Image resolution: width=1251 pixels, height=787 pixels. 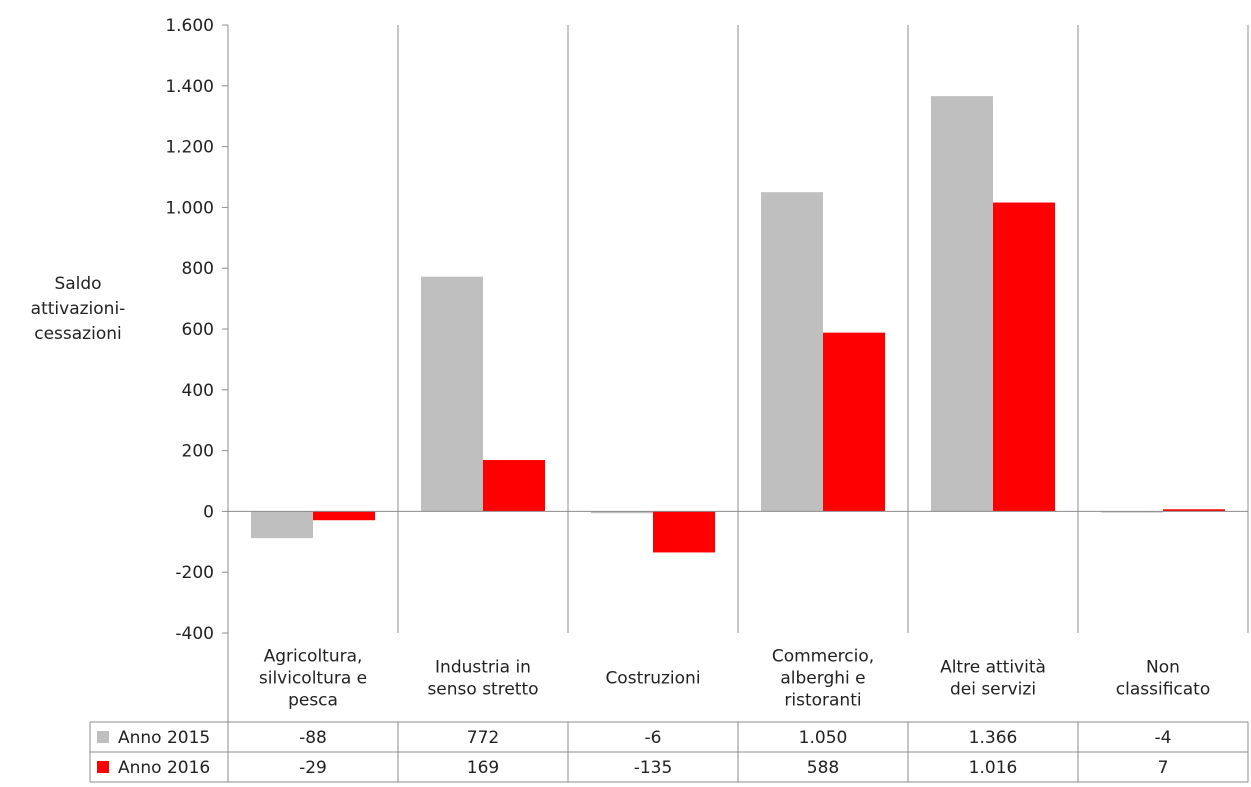 What do you see at coordinates (993, 690) in the screenshot?
I see `category-label-line: dei servizi` at bounding box center [993, 690].